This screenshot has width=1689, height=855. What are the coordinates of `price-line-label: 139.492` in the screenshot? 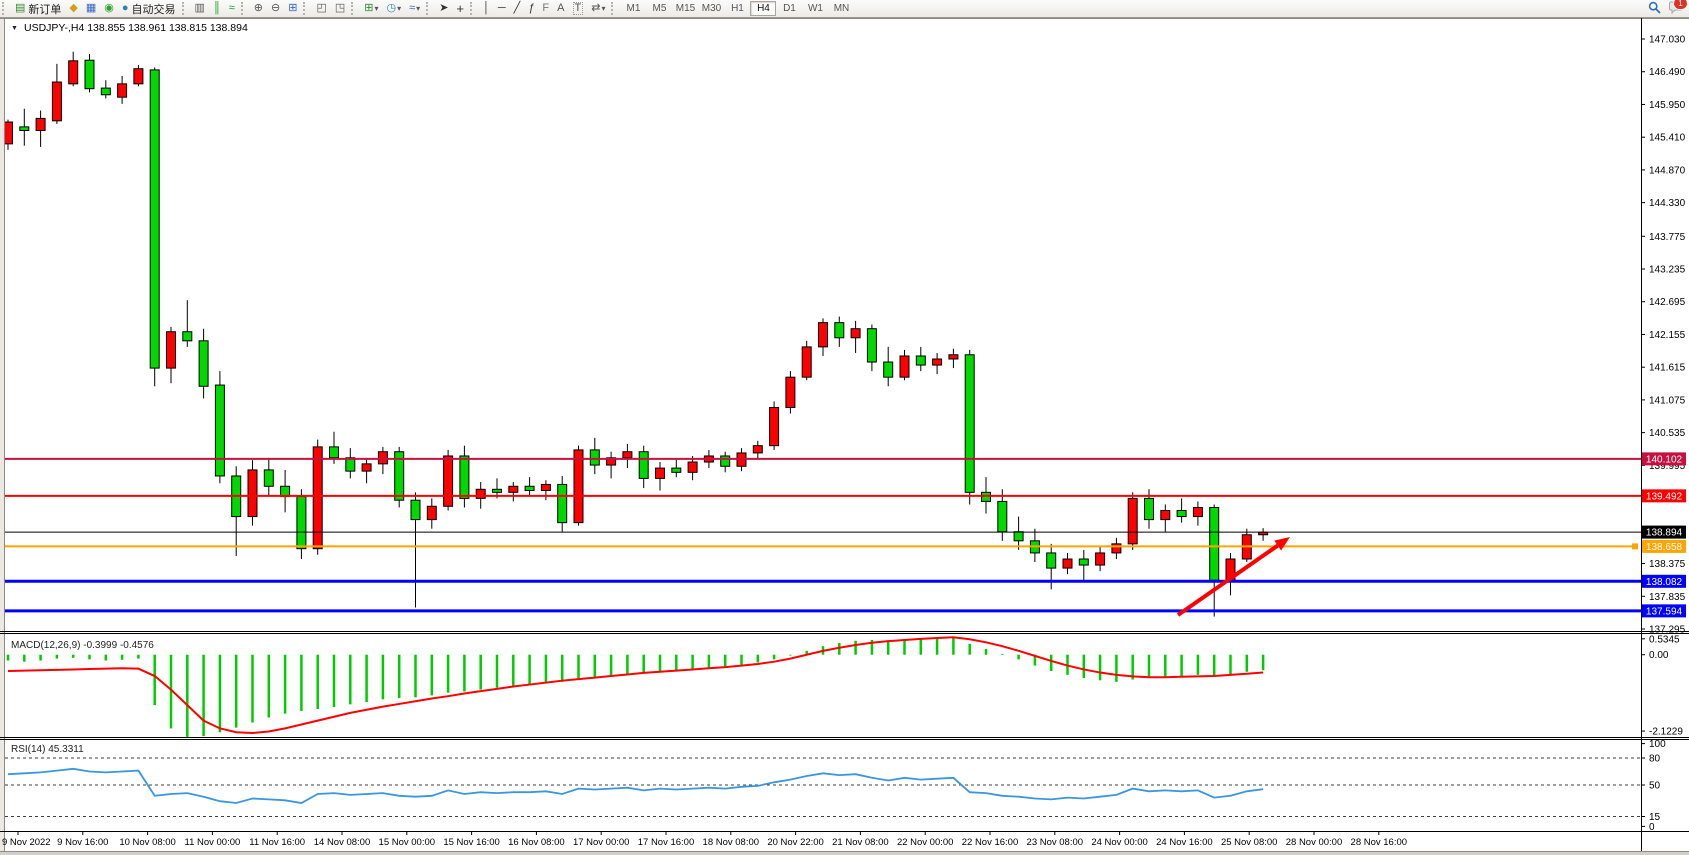 It's located at (1664, 496).